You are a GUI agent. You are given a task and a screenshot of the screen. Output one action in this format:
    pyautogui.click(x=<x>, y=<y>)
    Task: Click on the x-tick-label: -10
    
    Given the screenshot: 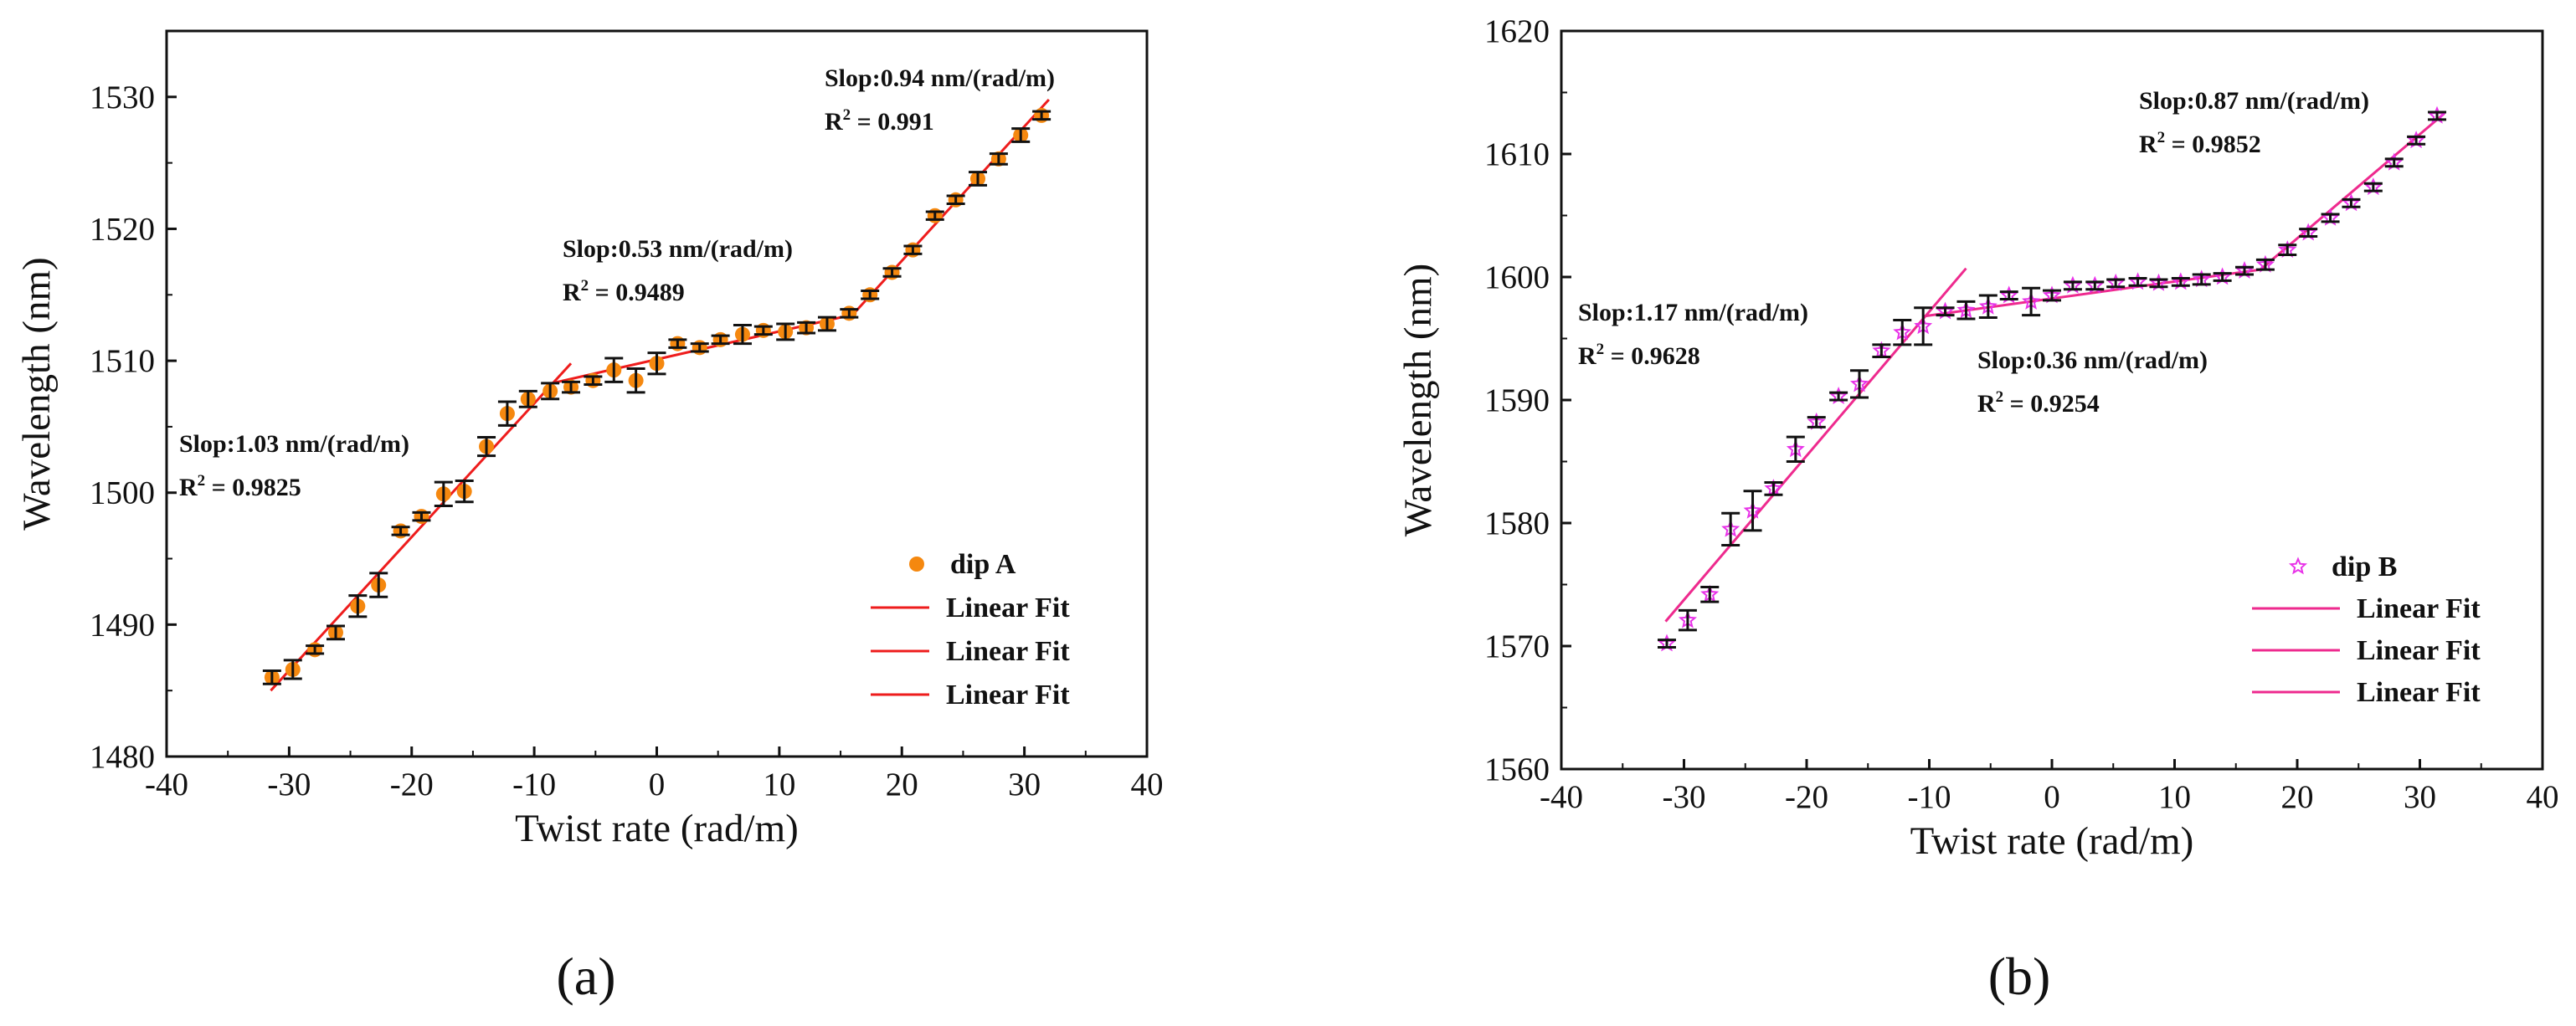 What is the action you would take?
    pyautogui.click(x=1930, y=797)
    